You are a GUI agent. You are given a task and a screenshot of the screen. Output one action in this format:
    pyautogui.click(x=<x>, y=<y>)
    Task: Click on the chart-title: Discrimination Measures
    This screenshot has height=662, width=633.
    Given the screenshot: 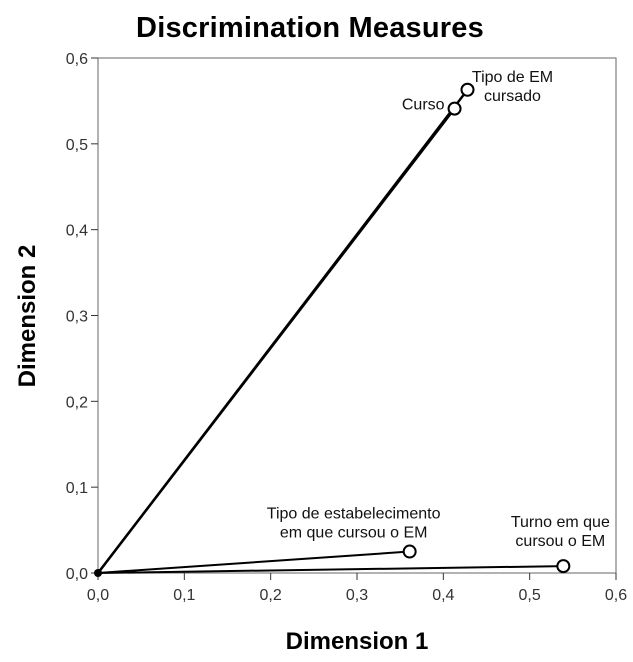 What is the action you would take?
    pyautogui.click(x=310, y=28)
    